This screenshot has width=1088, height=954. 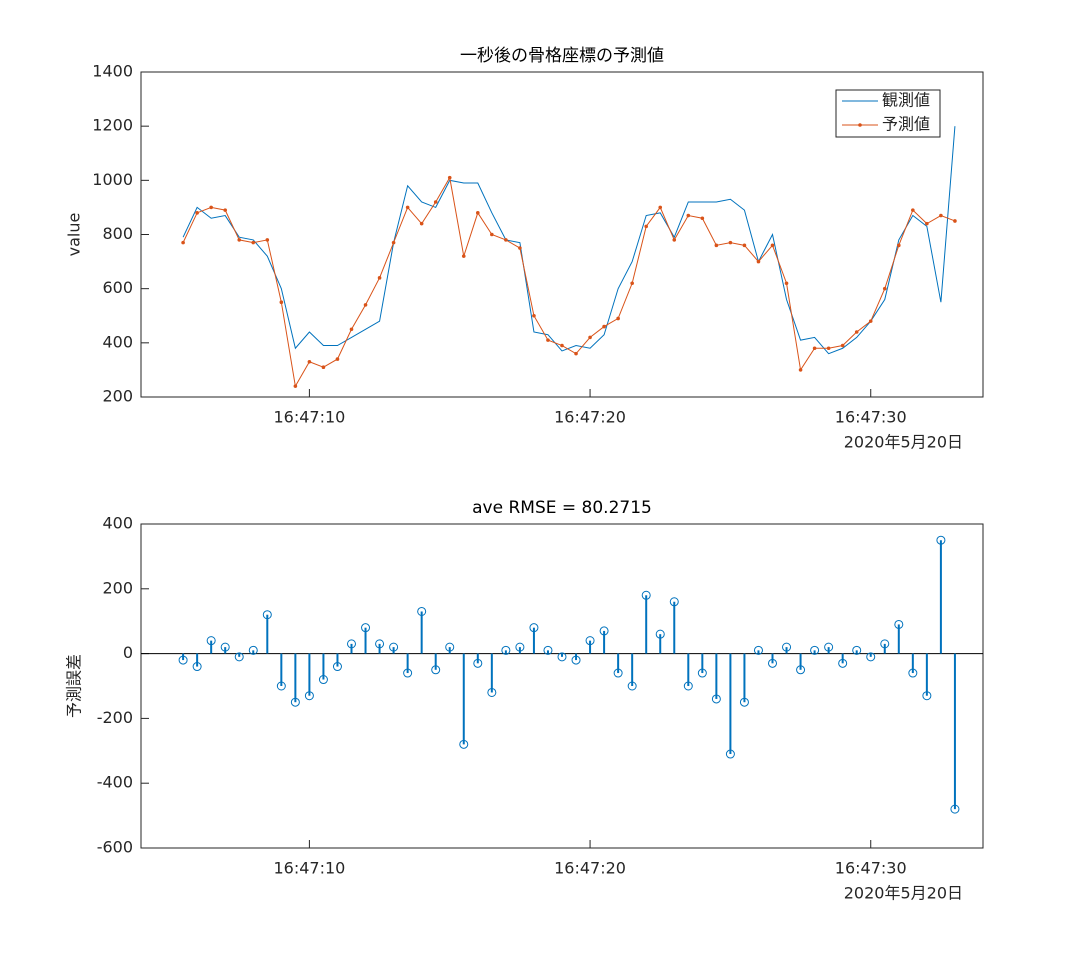 What do you see at coordinates (117, 233) in the screenshot?
I see `y-tick-label: 800` at bounding box center [117, 233].